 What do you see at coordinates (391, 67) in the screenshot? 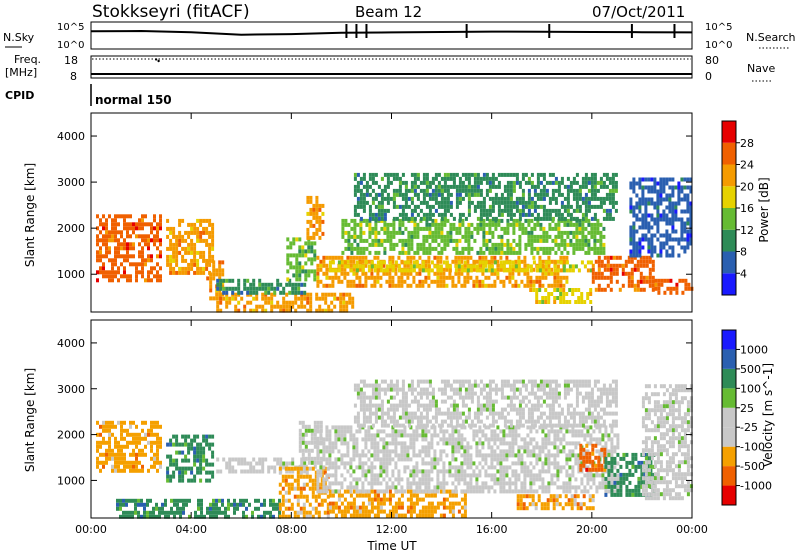
I see `freq-panel` at bounding box center [391, 67].